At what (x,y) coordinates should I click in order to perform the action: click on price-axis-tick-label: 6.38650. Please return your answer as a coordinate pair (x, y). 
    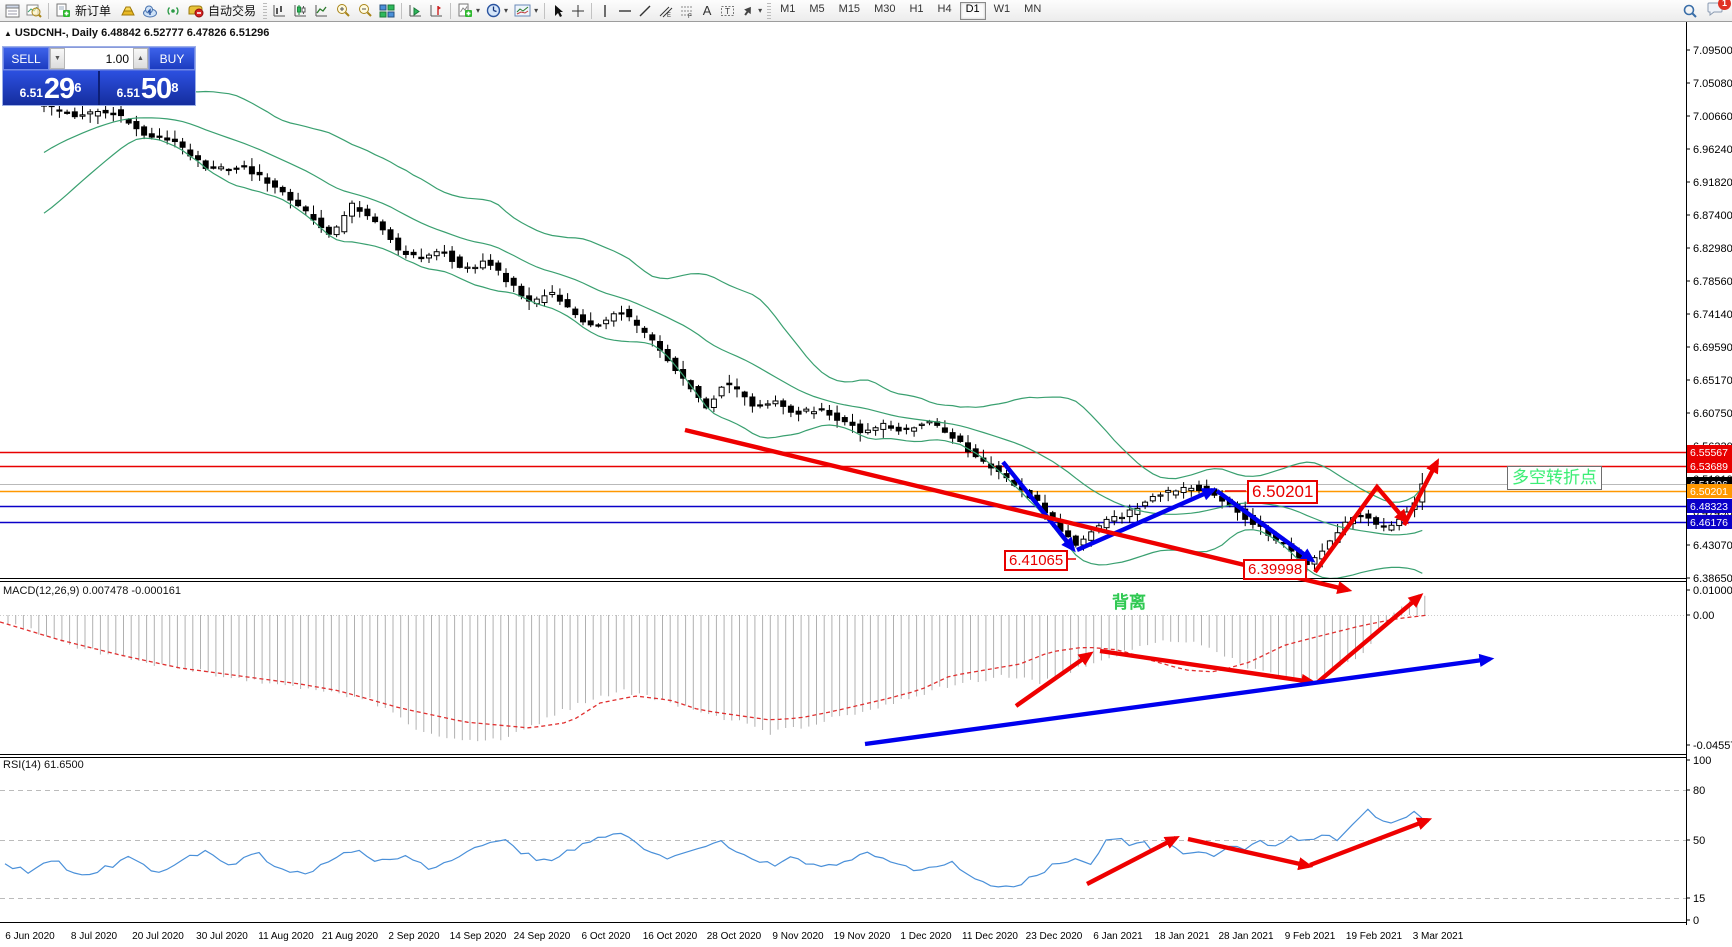
    Looking at the image, I should click on (1712, 579).